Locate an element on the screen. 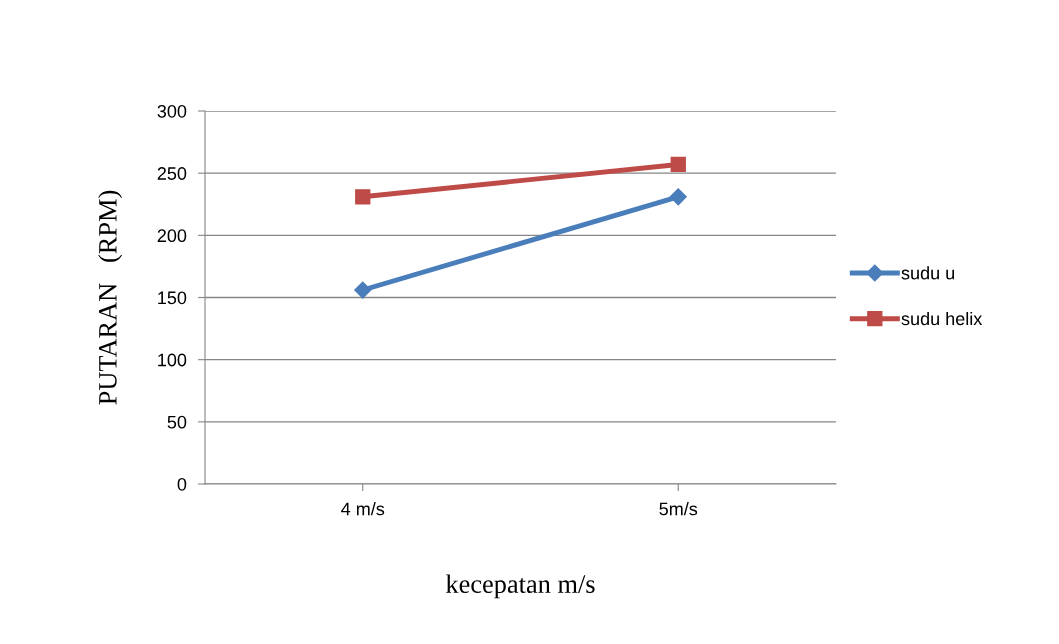  y-tick-label: 0 is located at coordinates (182, 484).